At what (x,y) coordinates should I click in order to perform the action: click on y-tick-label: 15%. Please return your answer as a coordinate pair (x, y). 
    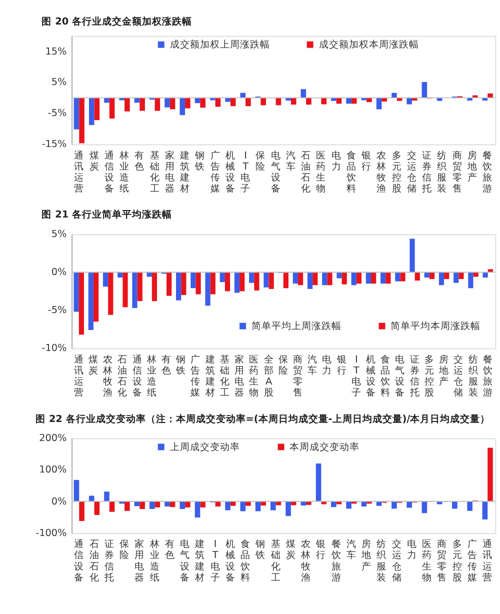
    Looking at the image, I should click on (56, 52).